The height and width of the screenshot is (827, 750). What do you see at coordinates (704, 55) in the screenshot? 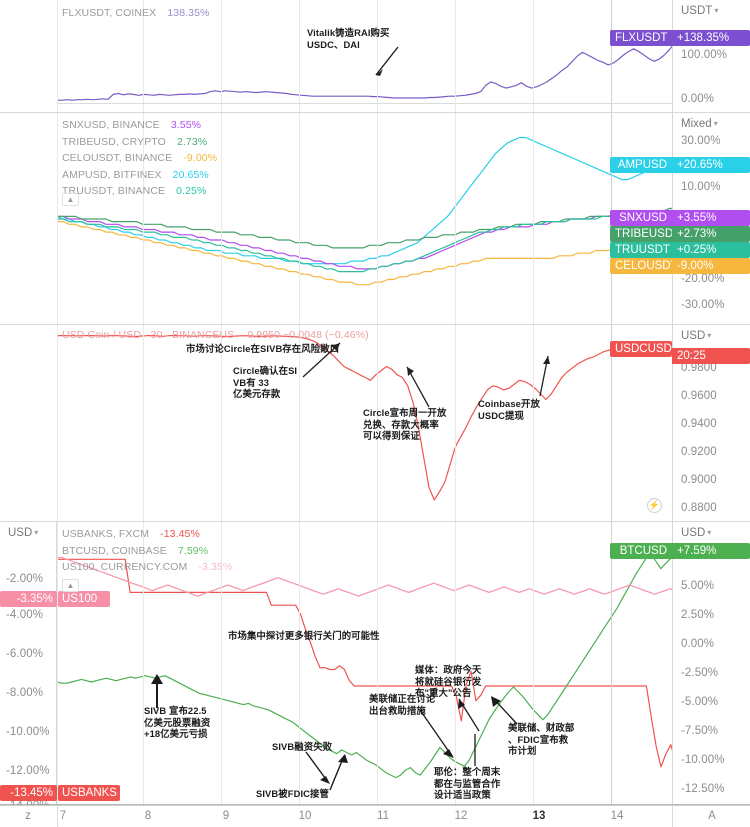
I see `axis-tick: 100.00%` at bounding box center [704, 55].